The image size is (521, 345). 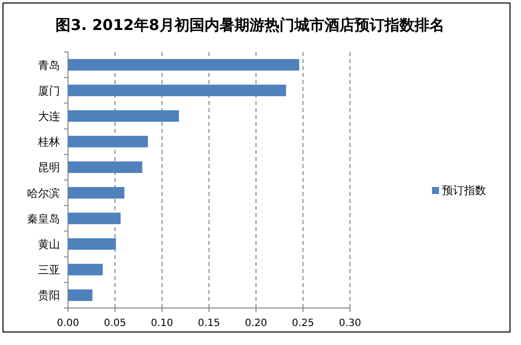 I want to click on y-tick-label: 昆明, so click(x=49, y=167).